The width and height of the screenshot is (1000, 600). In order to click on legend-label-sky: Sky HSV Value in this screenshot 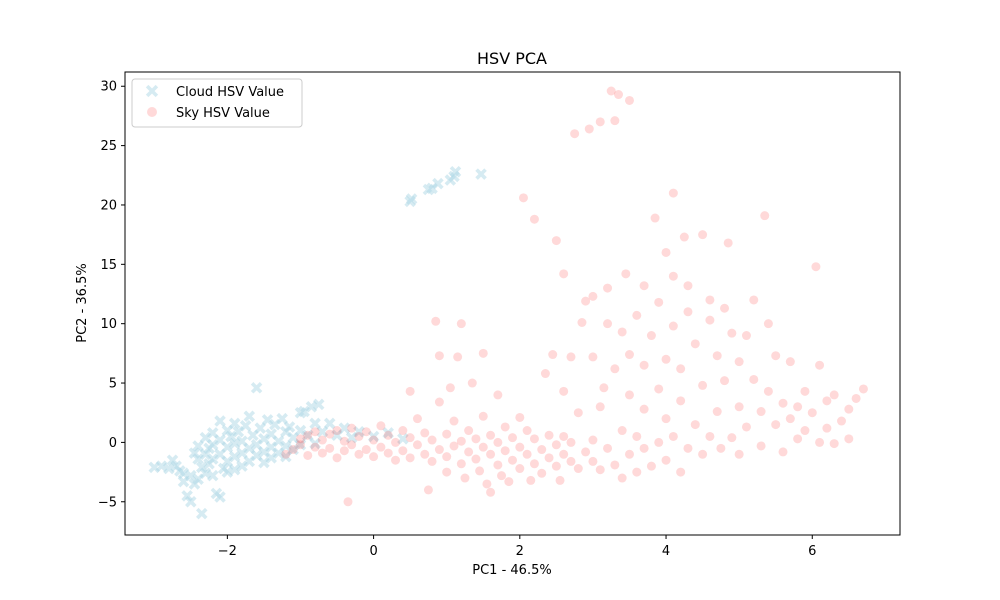, I will do `click(223, 113)`.